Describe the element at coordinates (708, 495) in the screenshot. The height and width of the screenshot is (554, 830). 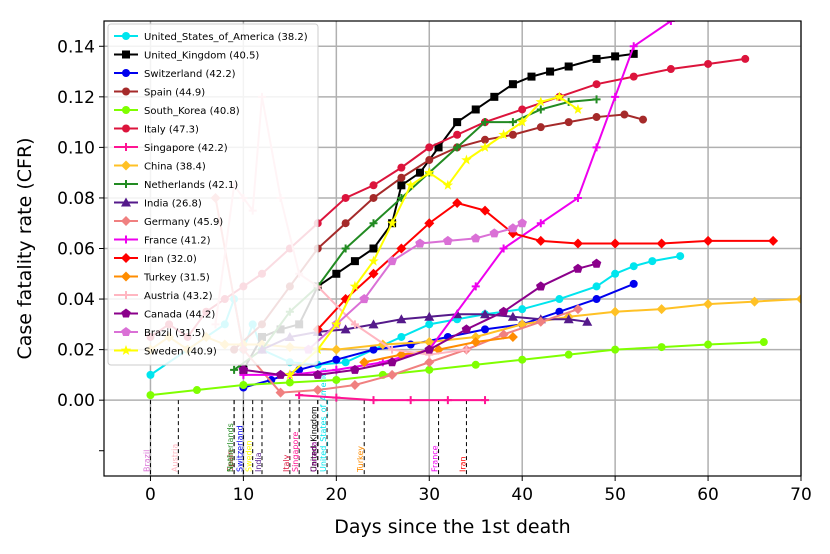
I see `x-tick-label: 60` at that location.